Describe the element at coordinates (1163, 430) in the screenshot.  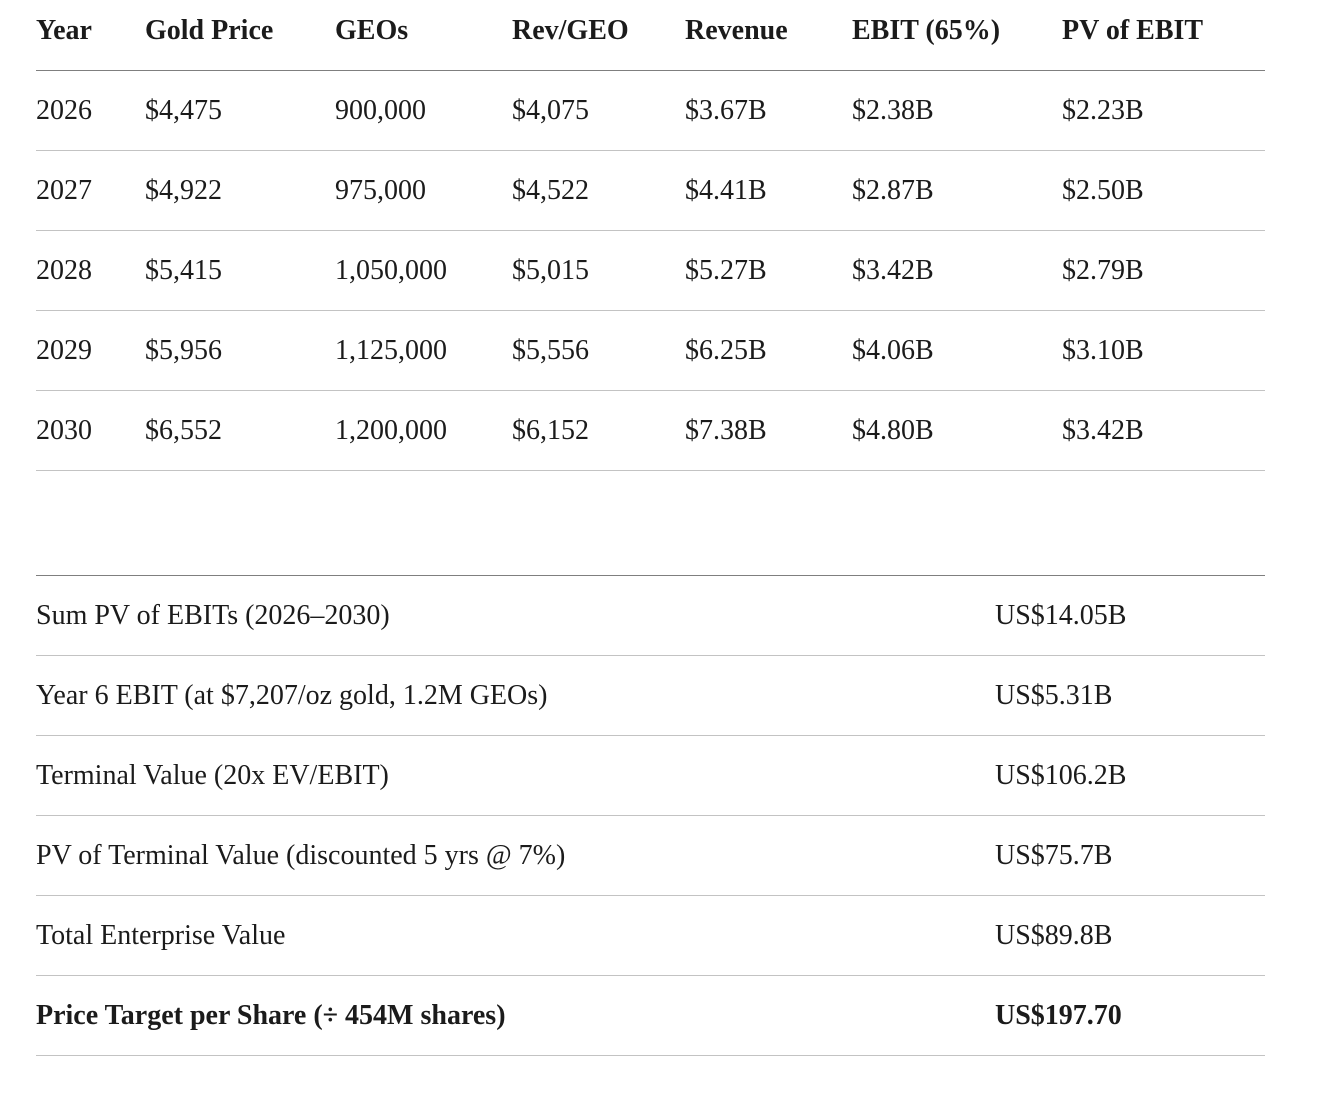
I see `cell-pv-ebit: $3.42B` at that location.